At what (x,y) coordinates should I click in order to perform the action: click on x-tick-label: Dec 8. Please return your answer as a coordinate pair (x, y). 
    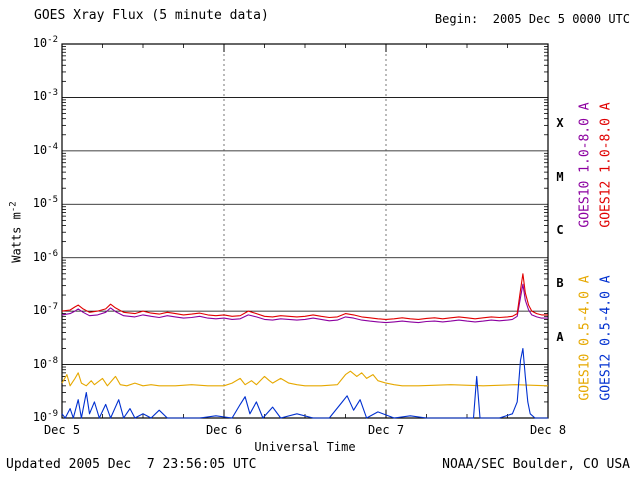
    Looking at the image, I should click on (548, 430).